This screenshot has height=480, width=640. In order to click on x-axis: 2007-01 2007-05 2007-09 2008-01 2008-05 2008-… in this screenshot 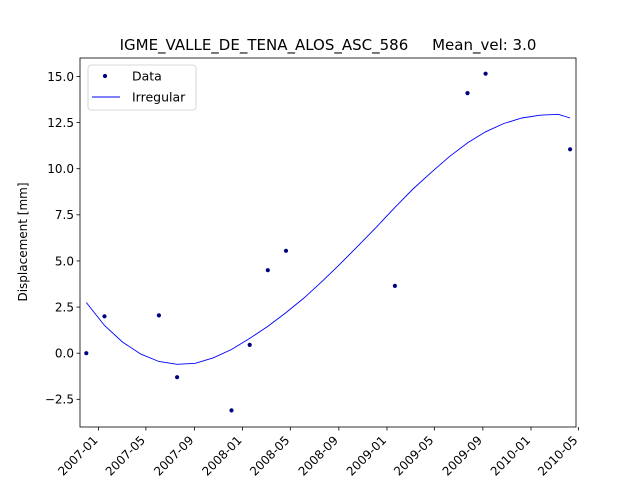, I will do `click(317, 453)`.